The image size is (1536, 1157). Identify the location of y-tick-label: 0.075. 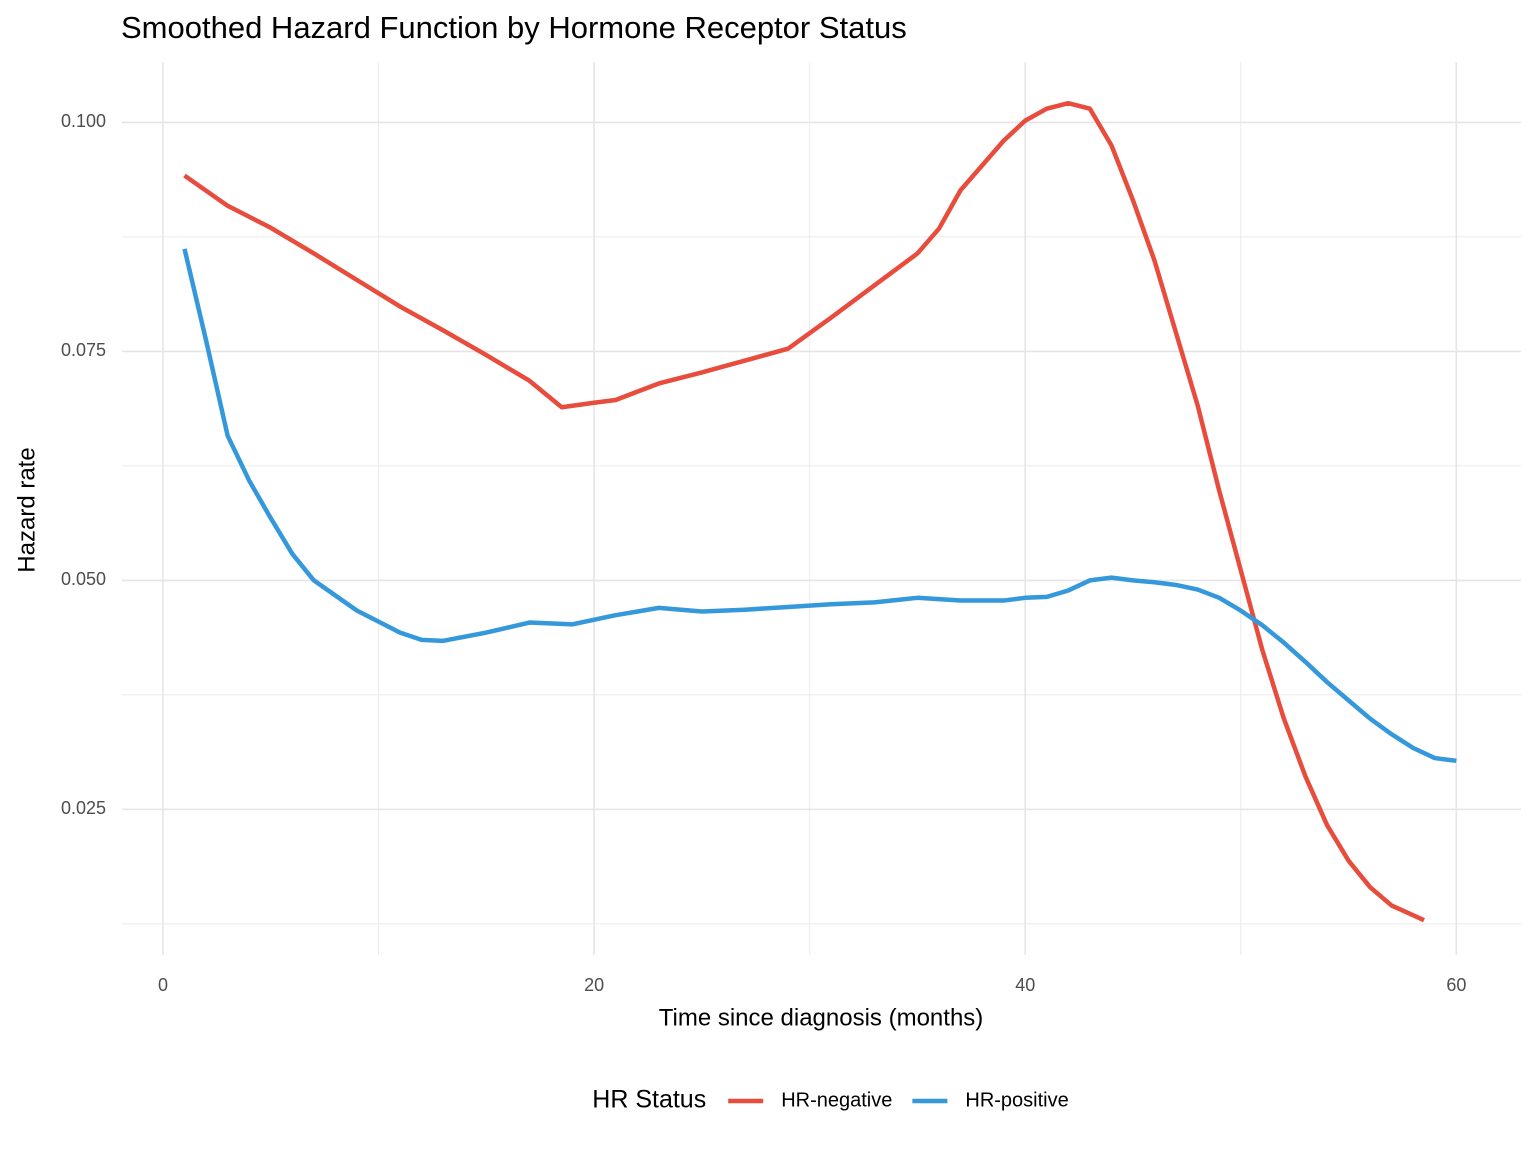
(83, 350).